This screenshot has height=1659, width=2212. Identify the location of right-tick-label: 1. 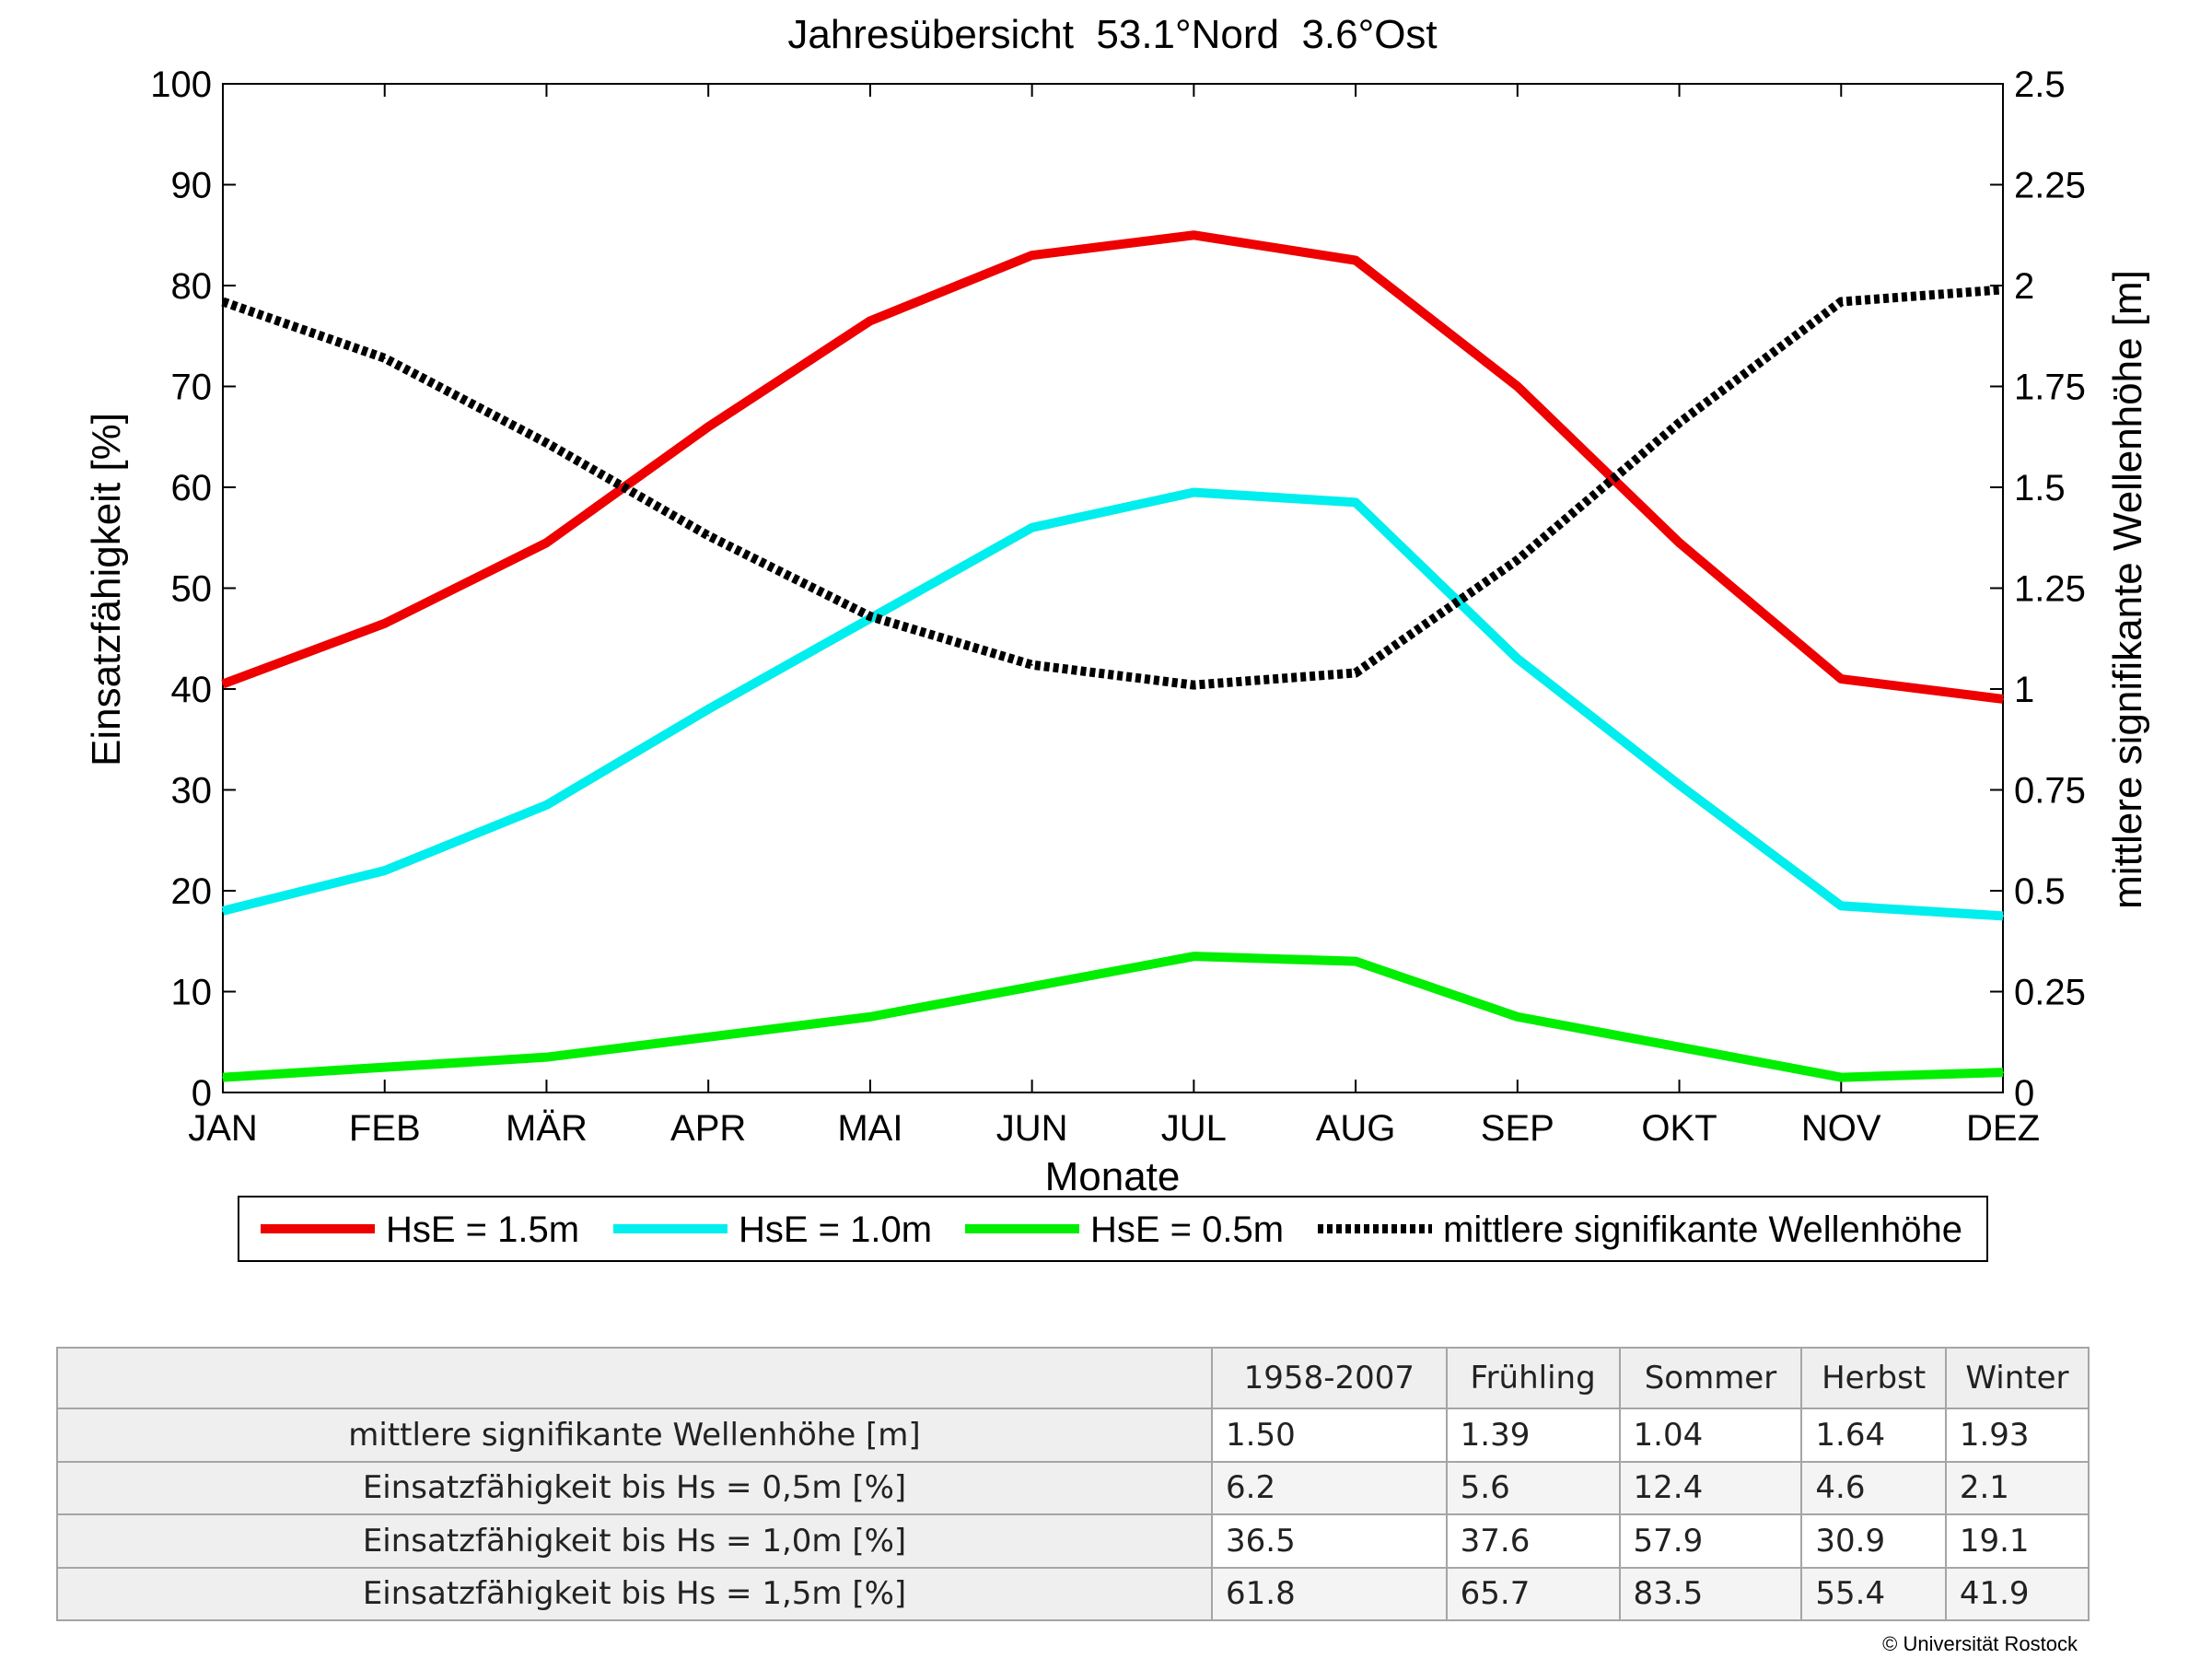
(2024, 690).